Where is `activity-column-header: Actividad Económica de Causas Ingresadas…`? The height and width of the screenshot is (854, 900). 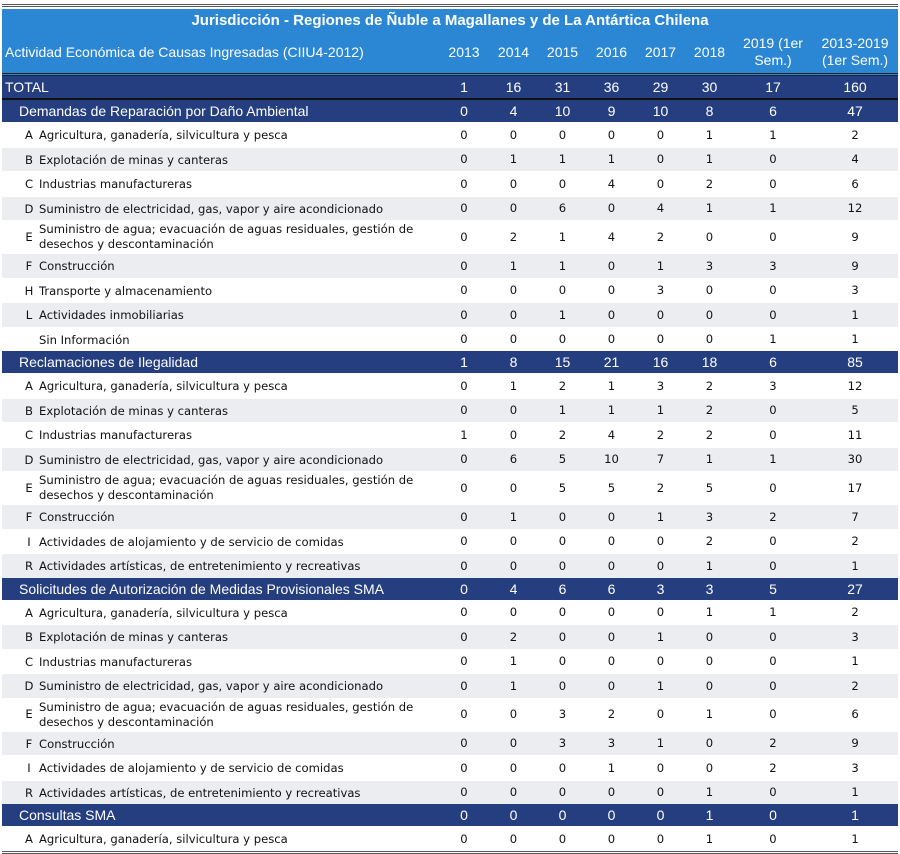
activity-column-header: Actividad Económica de Causas Ingresadas… is located at coordinates (220, 53).